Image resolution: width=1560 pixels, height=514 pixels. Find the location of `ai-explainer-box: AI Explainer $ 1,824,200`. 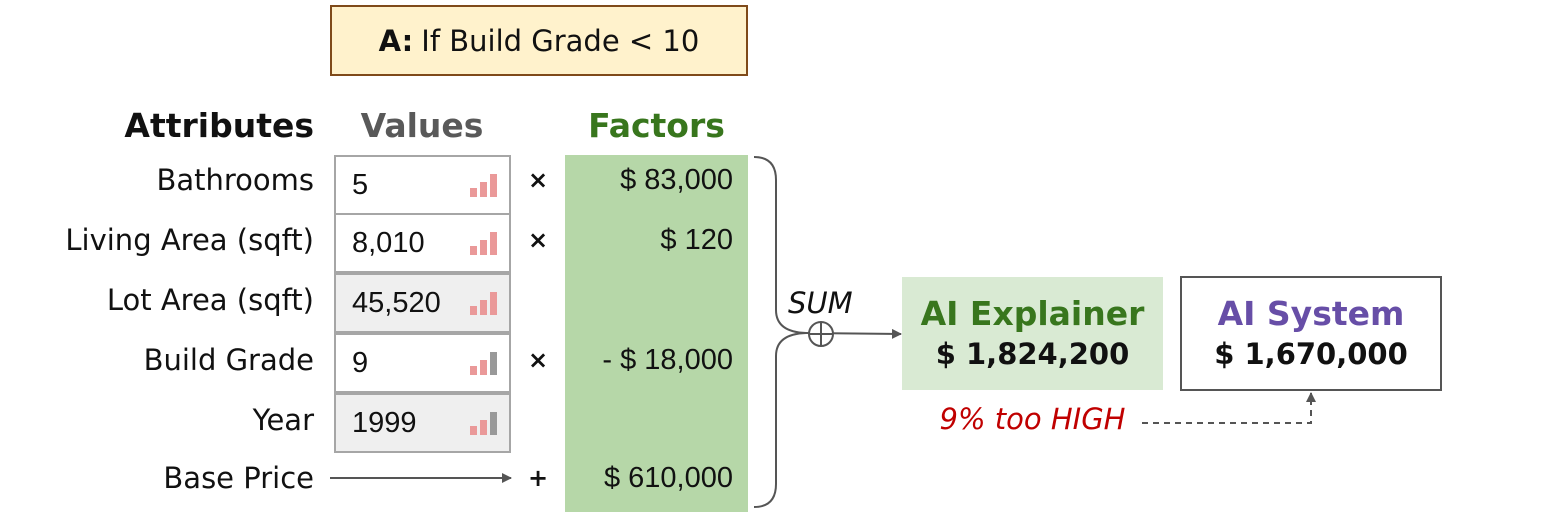

ai-explainer-box: AI Explainer $ 1,824,200 is located at coordinates (1032, 333).